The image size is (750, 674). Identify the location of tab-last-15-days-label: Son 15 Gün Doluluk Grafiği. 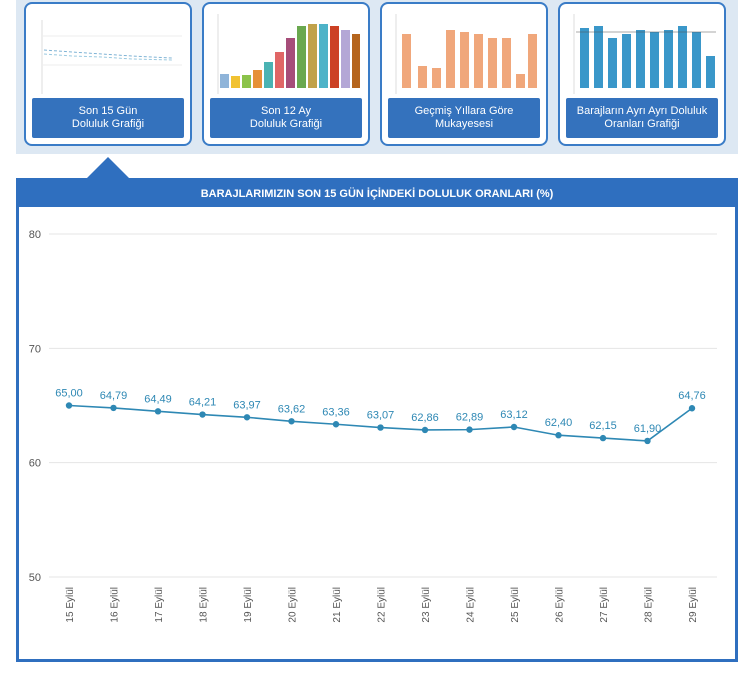
(108, 118).